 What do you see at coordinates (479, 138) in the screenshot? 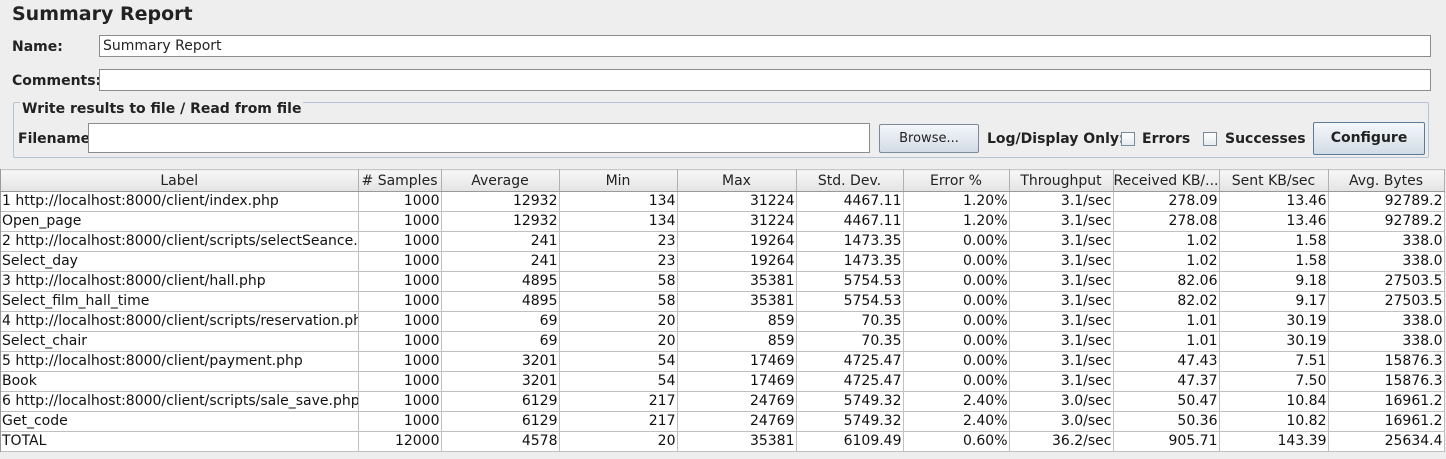
I see `filename-field` at bounding box center [479, 138].